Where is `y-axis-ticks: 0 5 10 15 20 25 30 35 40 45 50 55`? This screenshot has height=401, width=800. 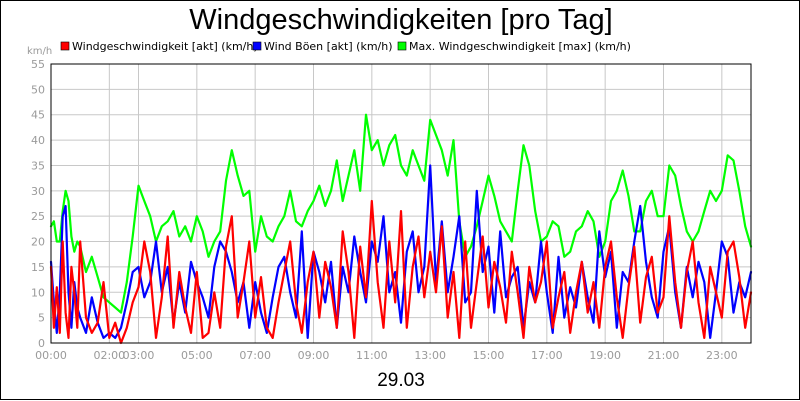
y-axis-ticks: 0 5 10 15 20 25 30 35 40 45 50 55 is located at coordinates (38, 204).